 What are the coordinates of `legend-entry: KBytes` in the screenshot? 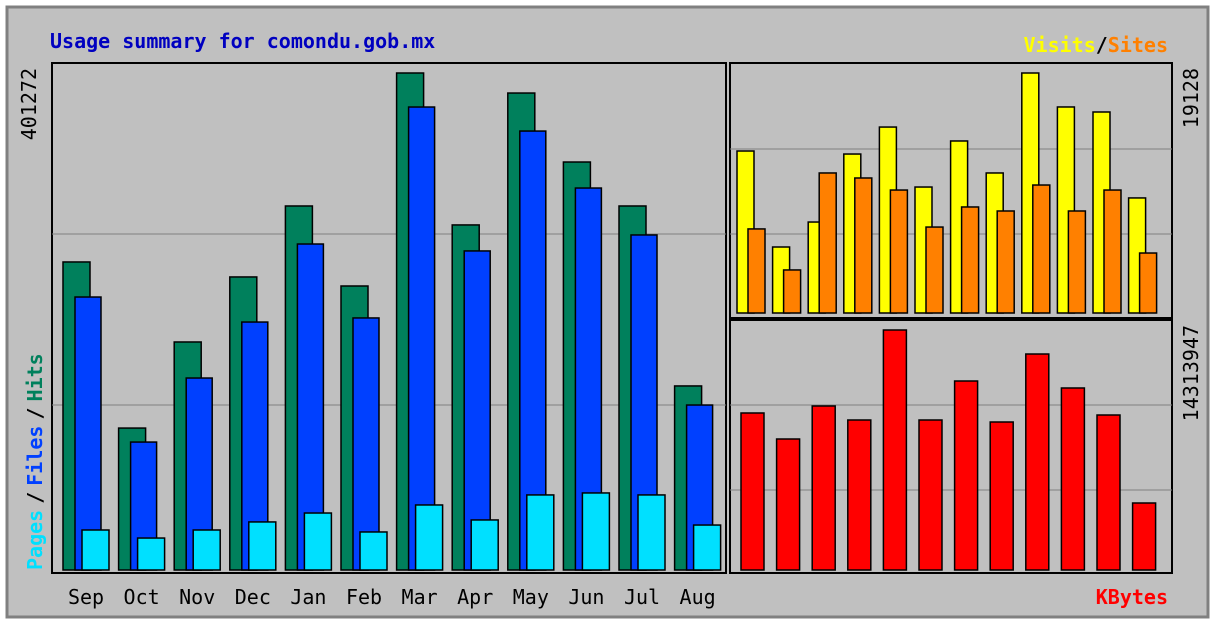 It's located at (1132, 597).